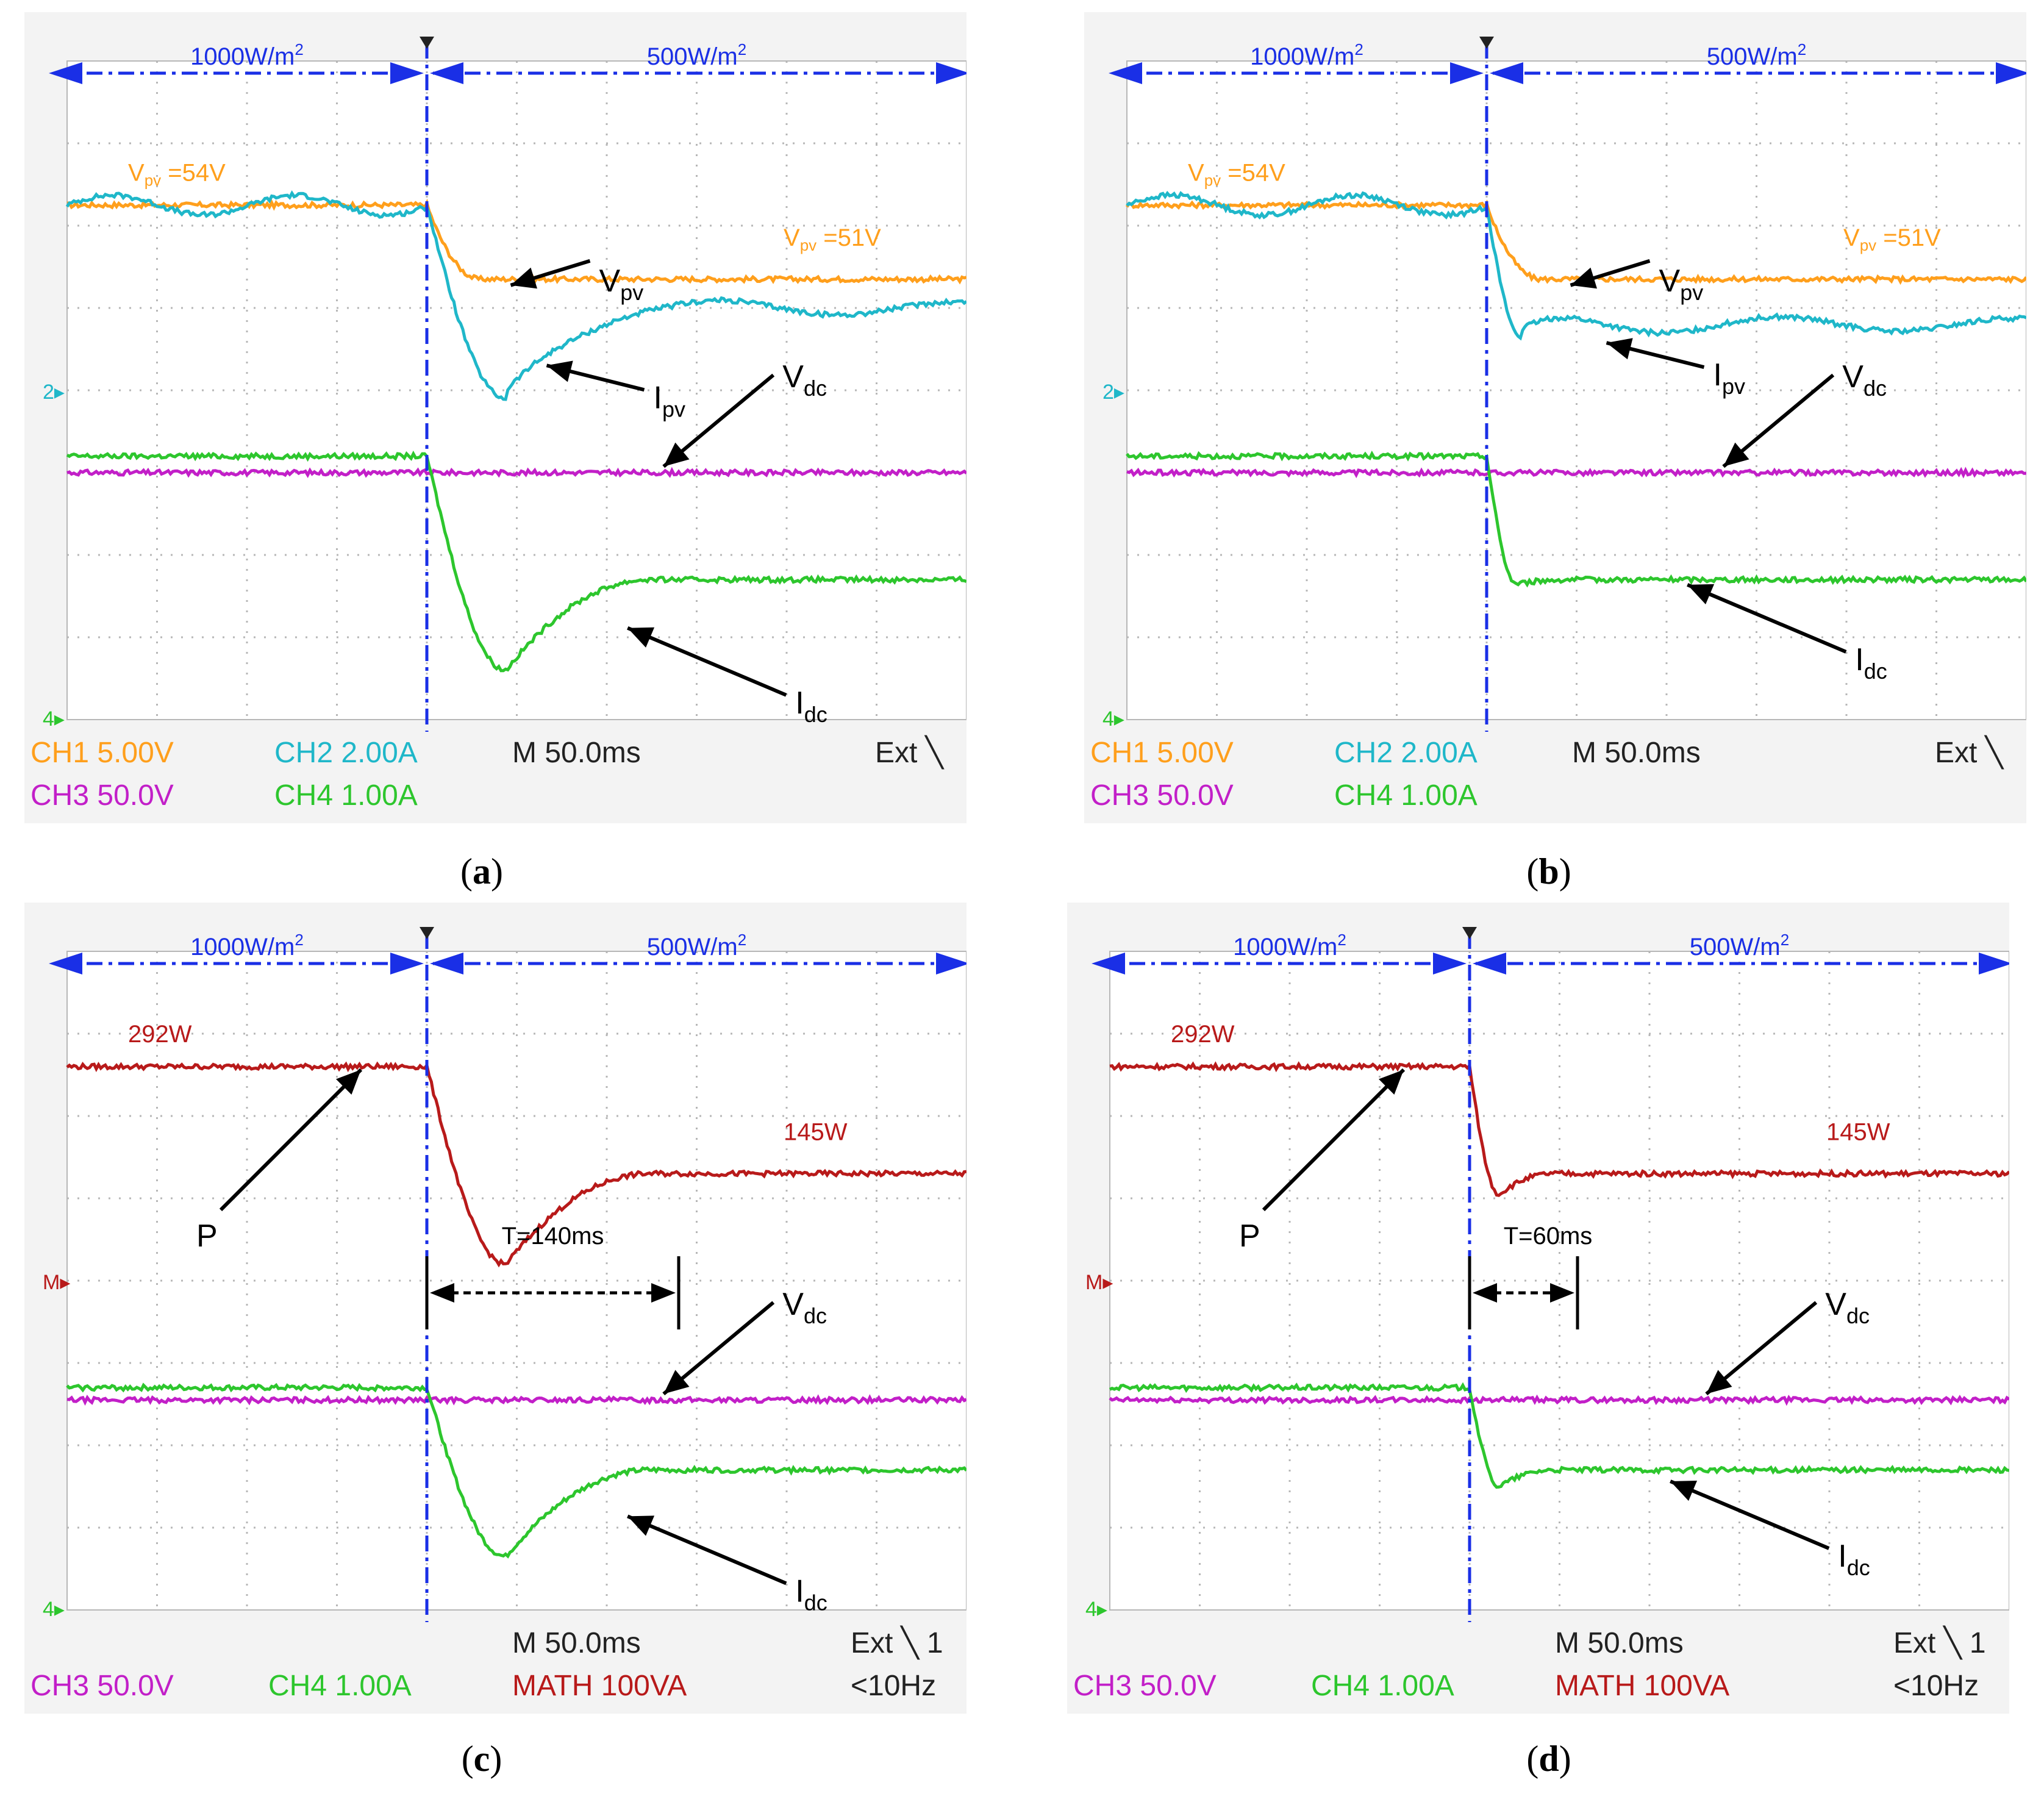 Image resolution: width=2044 pixels, height=1799 pixels. Describe the element at coordinates (1575, 242) in the screenshot. I see `trace-vpv` at that location.